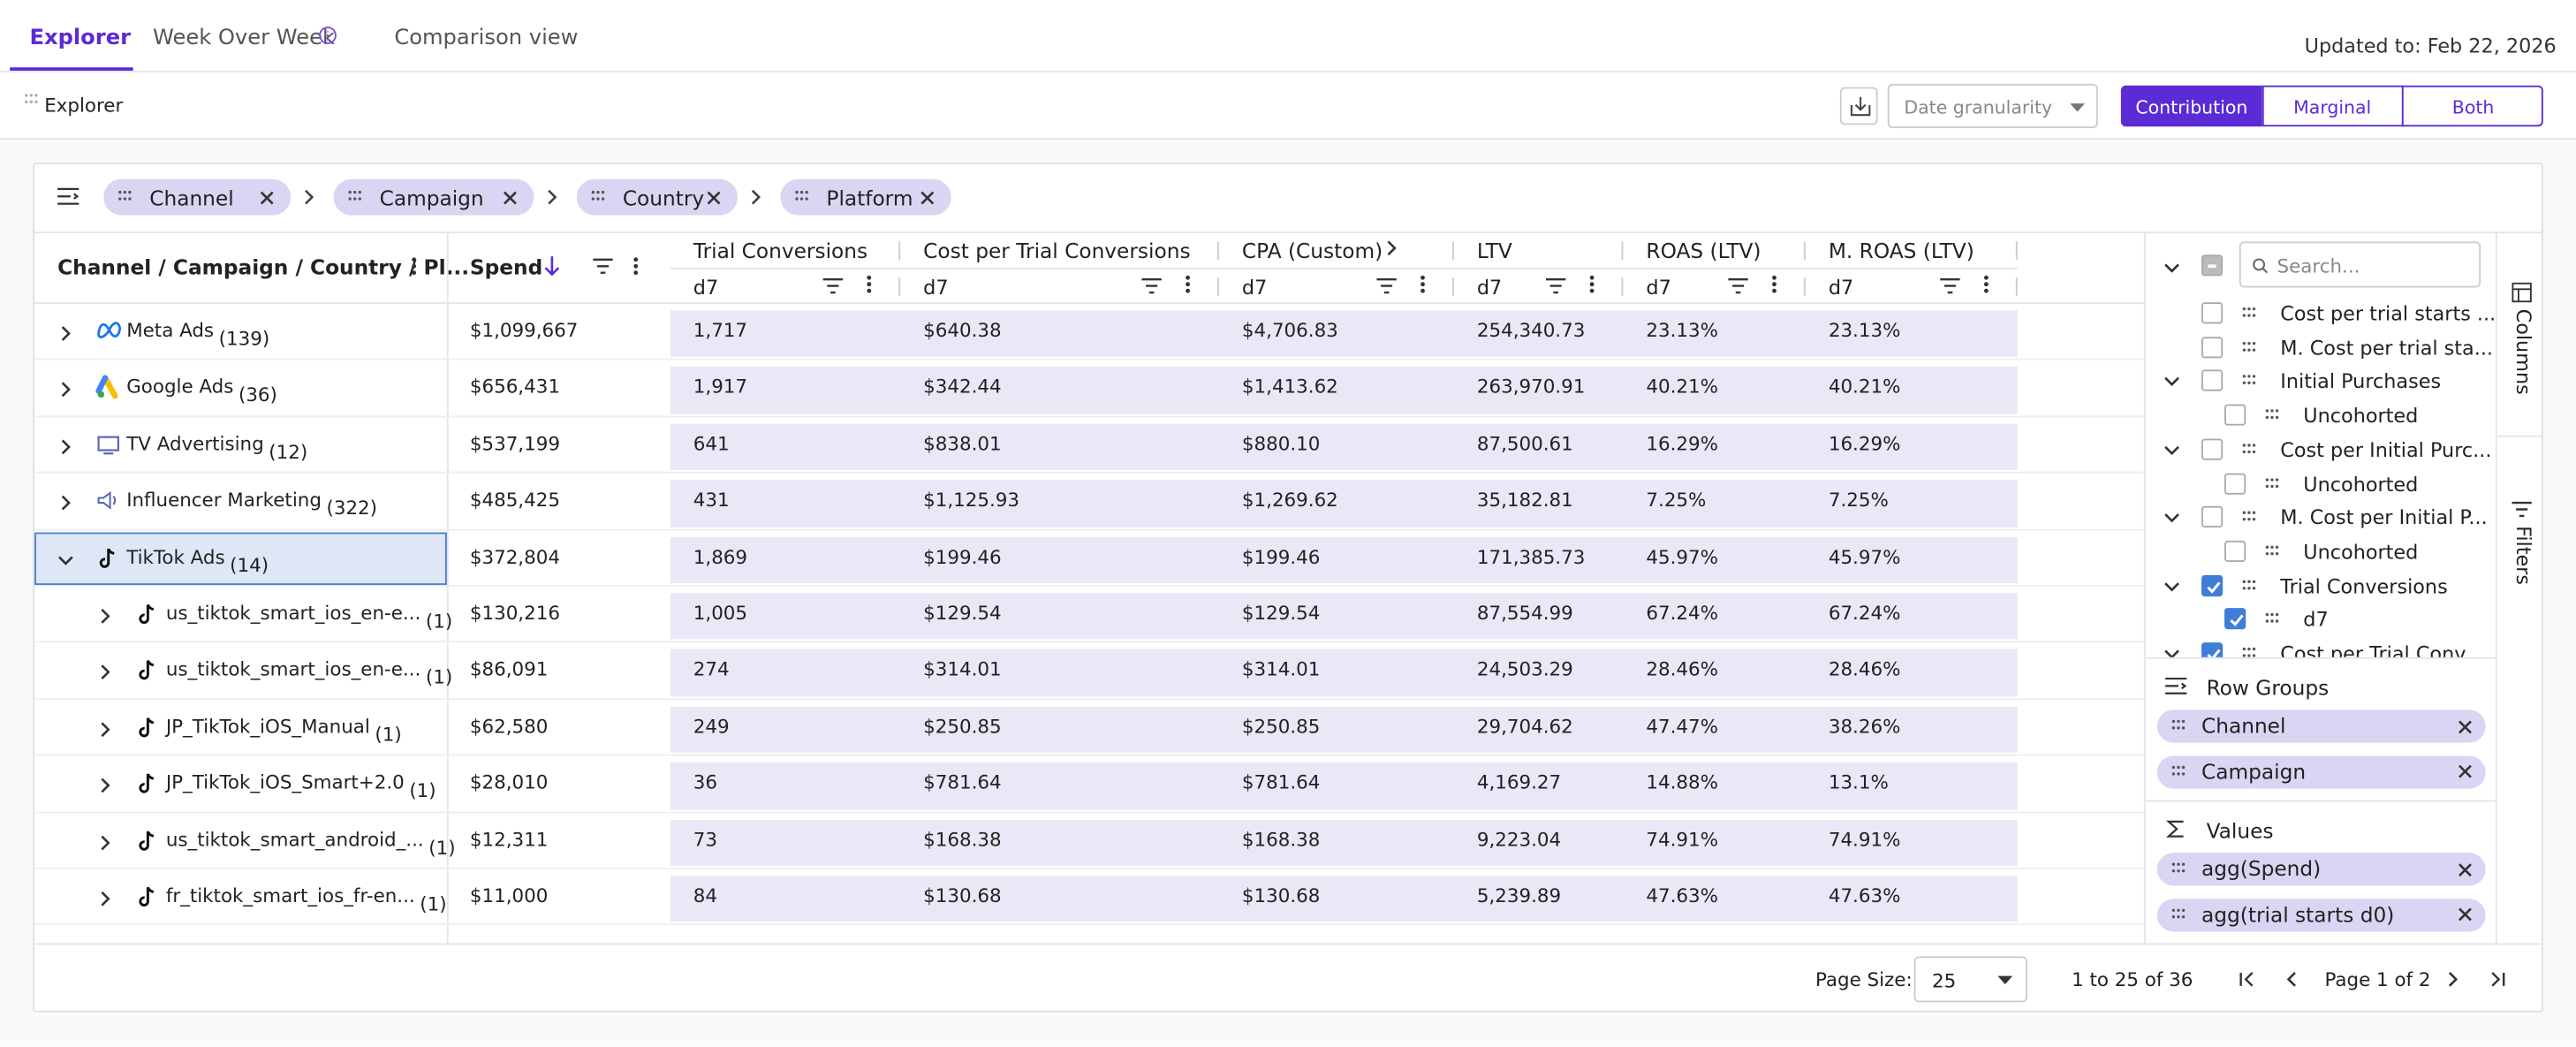 The image size is (2576, 1047). Describe the element at coordinates (2078, 107) in the screenshot. I see `caret` at that location.